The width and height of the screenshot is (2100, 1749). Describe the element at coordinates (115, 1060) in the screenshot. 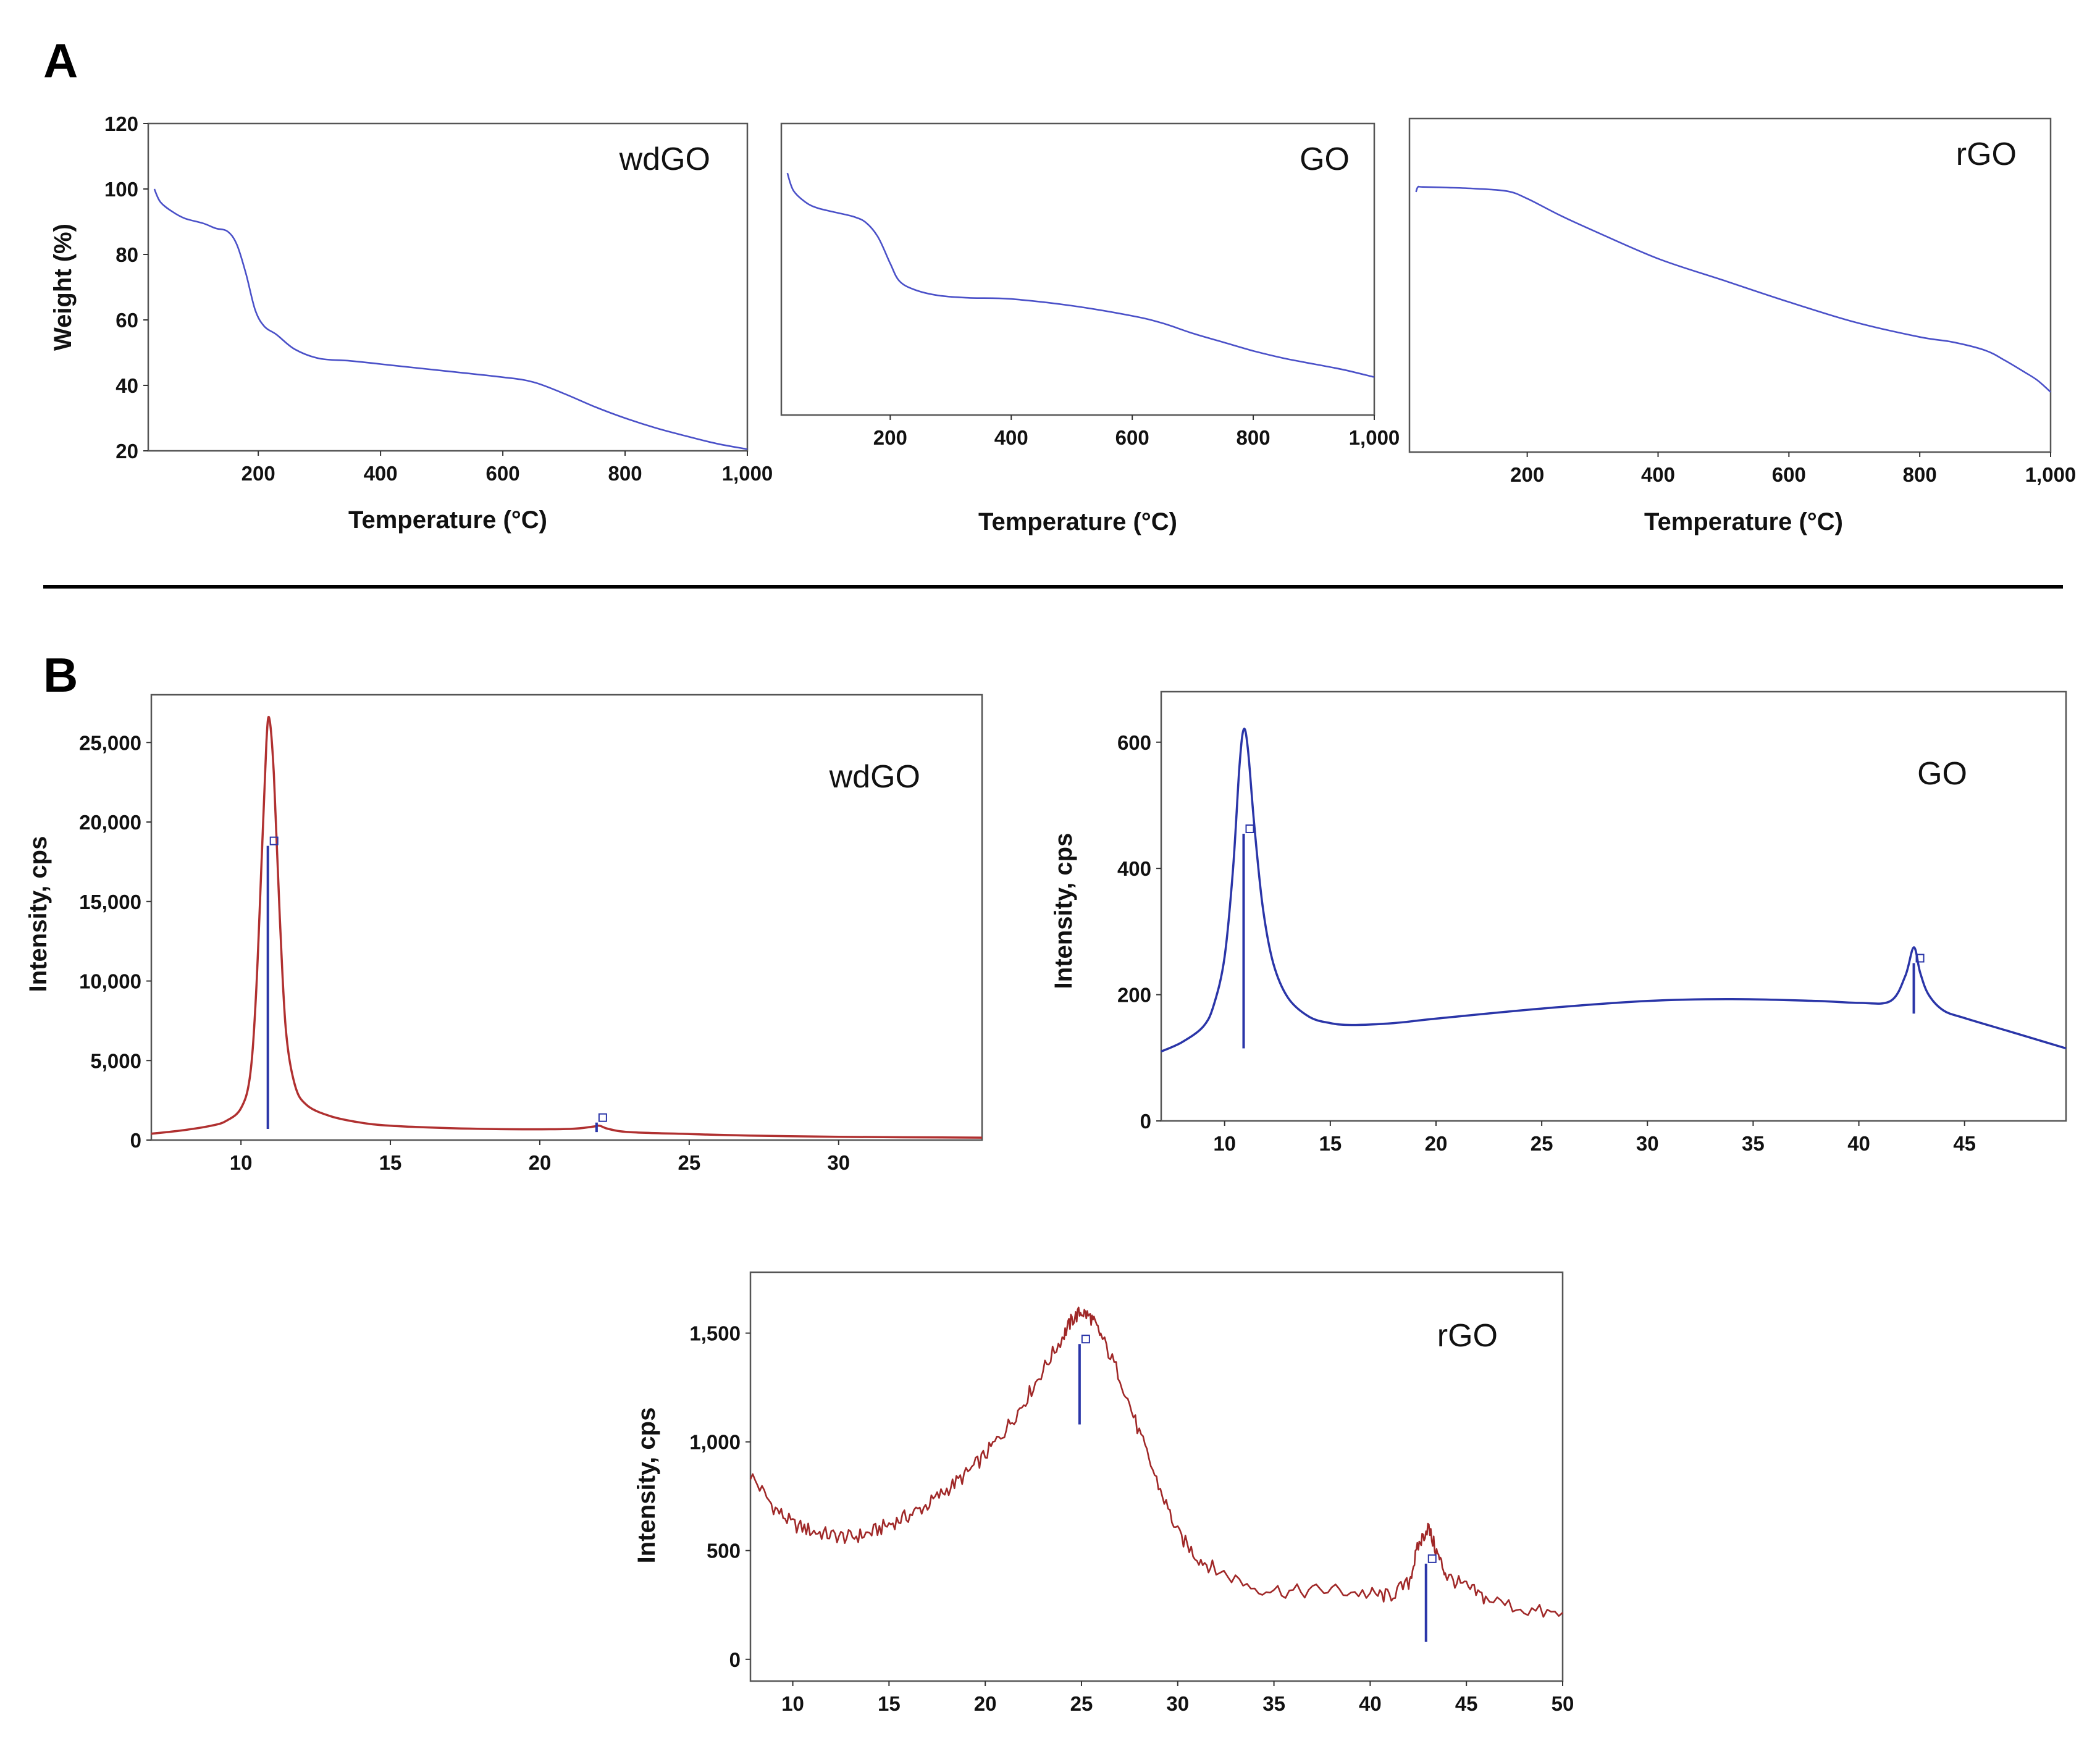

I see `y-tick-label: 5,000` at that location.